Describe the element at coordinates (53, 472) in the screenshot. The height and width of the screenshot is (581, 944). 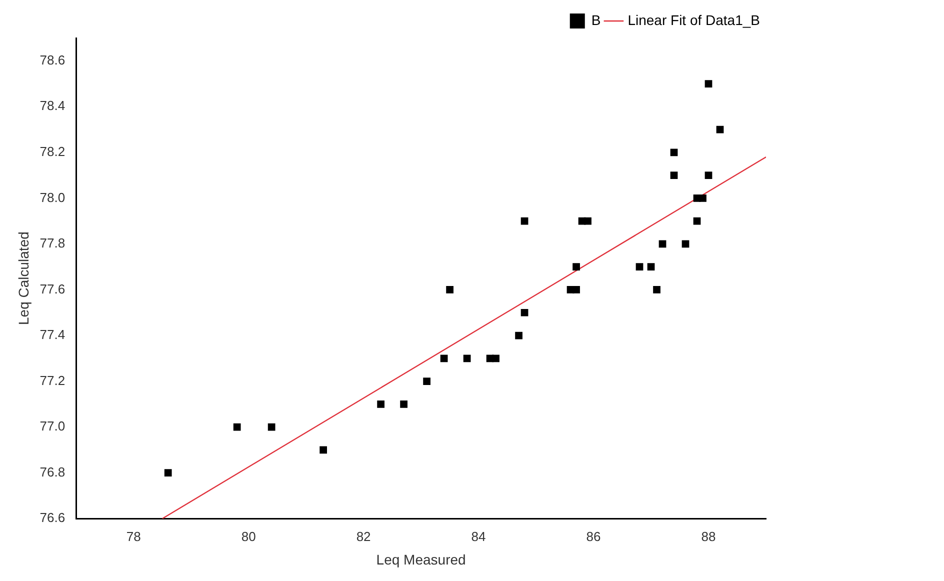
I see `y-tick-label: 76.8` at that location.